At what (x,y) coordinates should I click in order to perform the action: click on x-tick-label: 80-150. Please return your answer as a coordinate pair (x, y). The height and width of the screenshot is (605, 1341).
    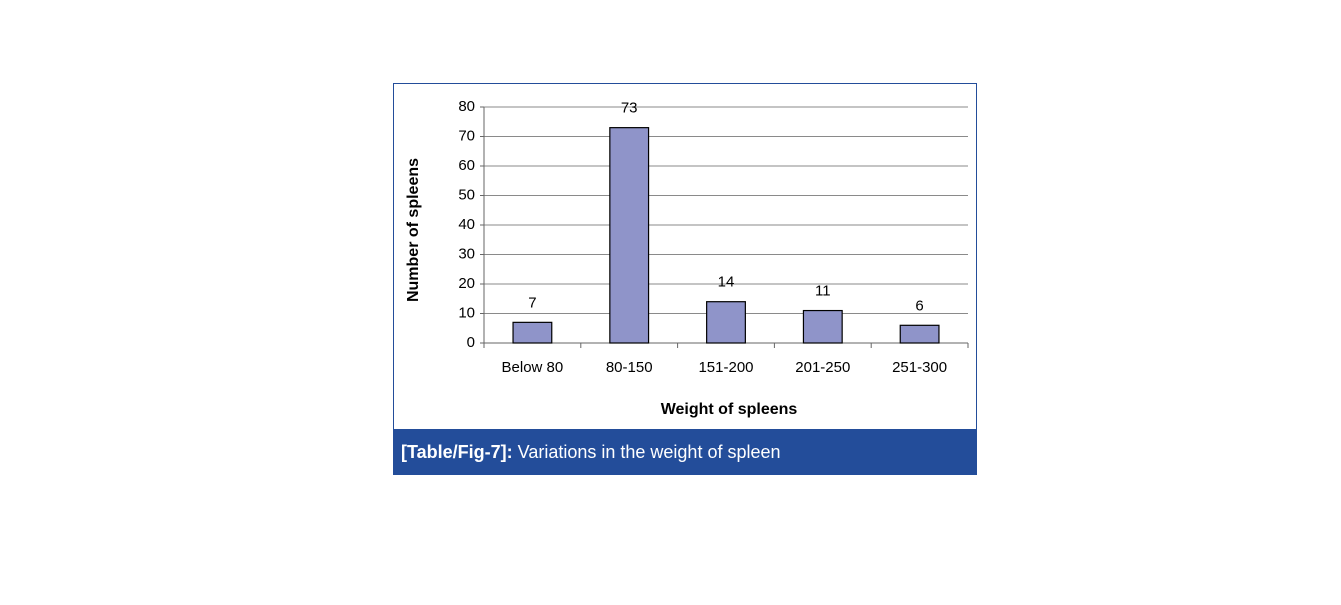
    Looking at the image, I should click on (629, 367).